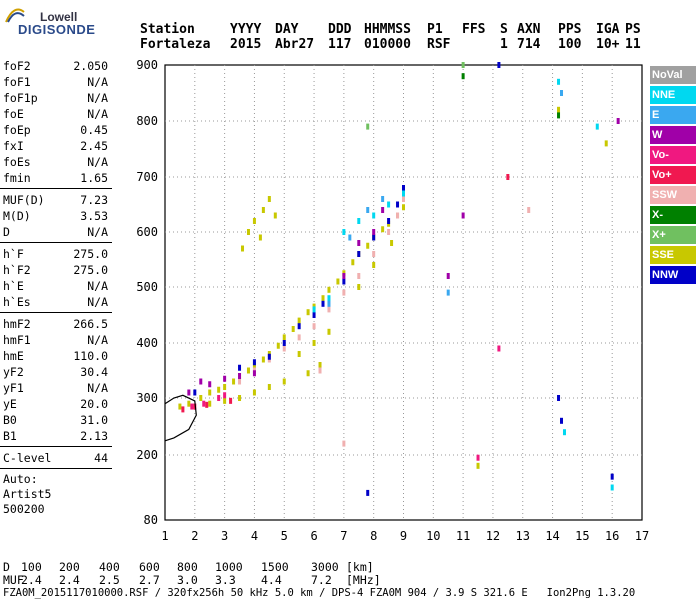 The width and height of the screenshot is (700, 600). Describe the element at coordinates (474, 29) in the screenshot. I see `header-label-6: FFS` at that location.